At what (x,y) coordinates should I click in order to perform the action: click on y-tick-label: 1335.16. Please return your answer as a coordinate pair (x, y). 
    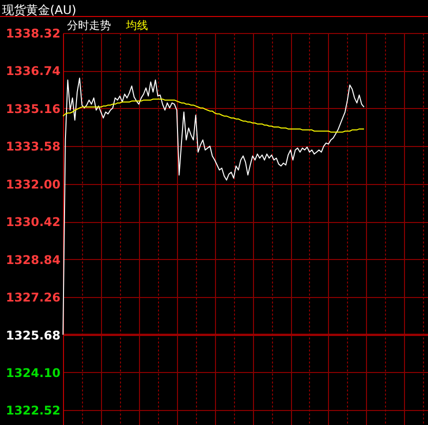
    Looking at the image, I should click on (33, 109).